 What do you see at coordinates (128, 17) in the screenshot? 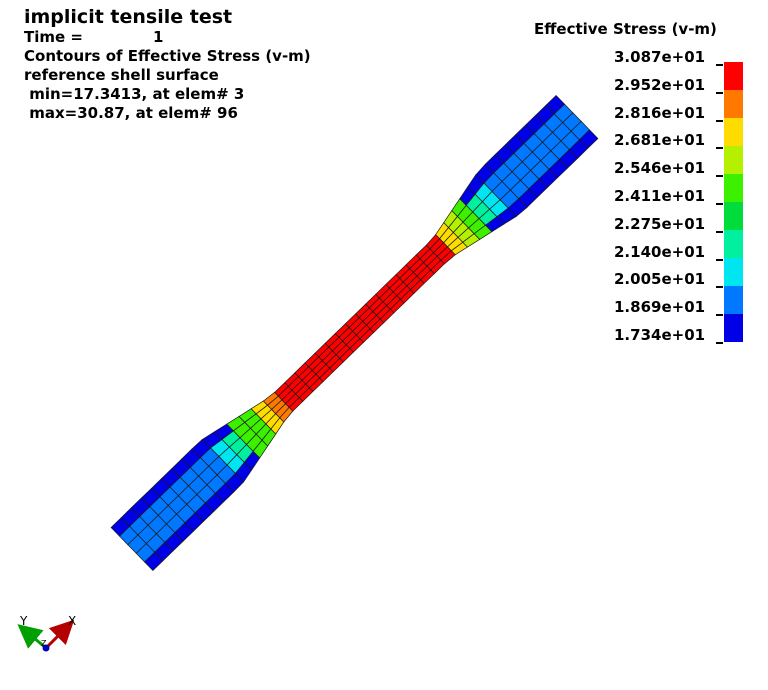
I see `model-title: implicit tensile test` at bounding box center [128, 17].